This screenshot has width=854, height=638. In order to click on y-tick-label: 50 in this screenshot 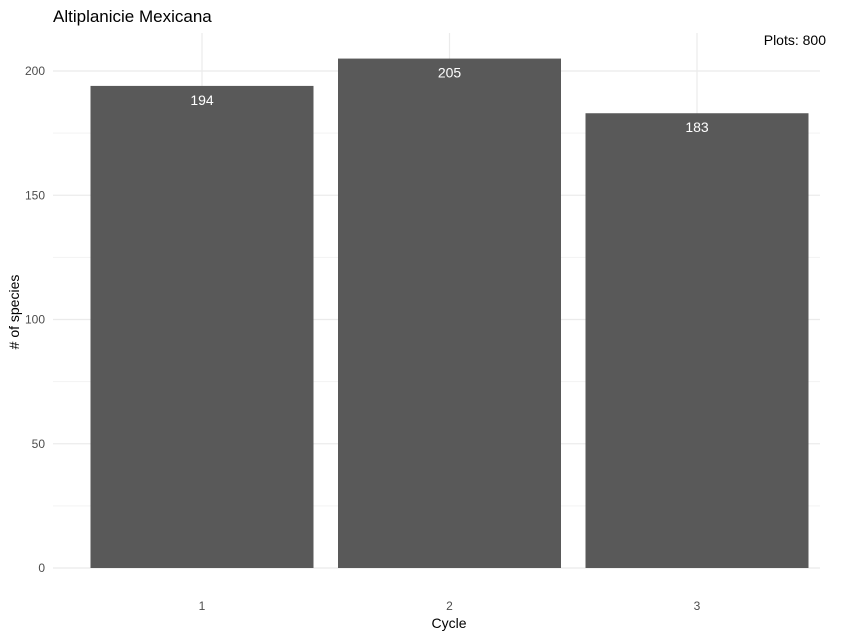, I will do `click(39, 444)`.